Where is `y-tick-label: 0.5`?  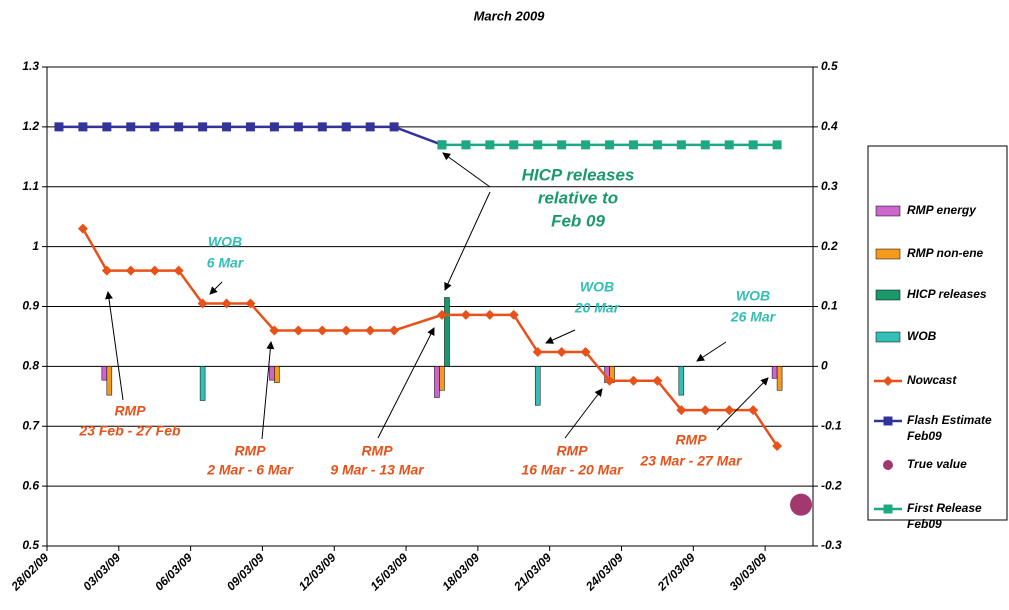 y-tick-label: 0.5 is located at coordinates (30, 545).